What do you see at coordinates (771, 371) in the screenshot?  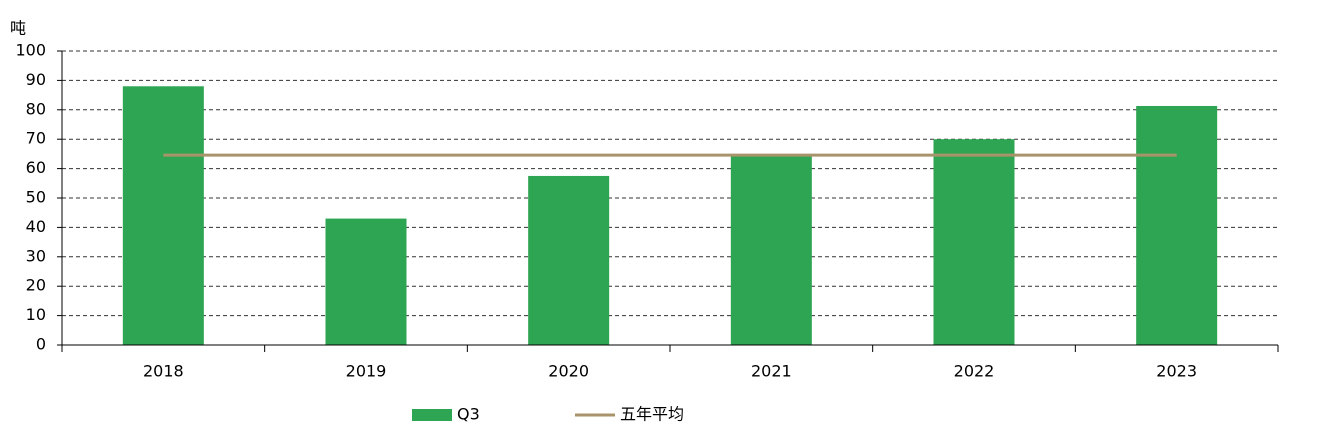 I see `x-tick-label: 2021` at bounding box center [771, 371].